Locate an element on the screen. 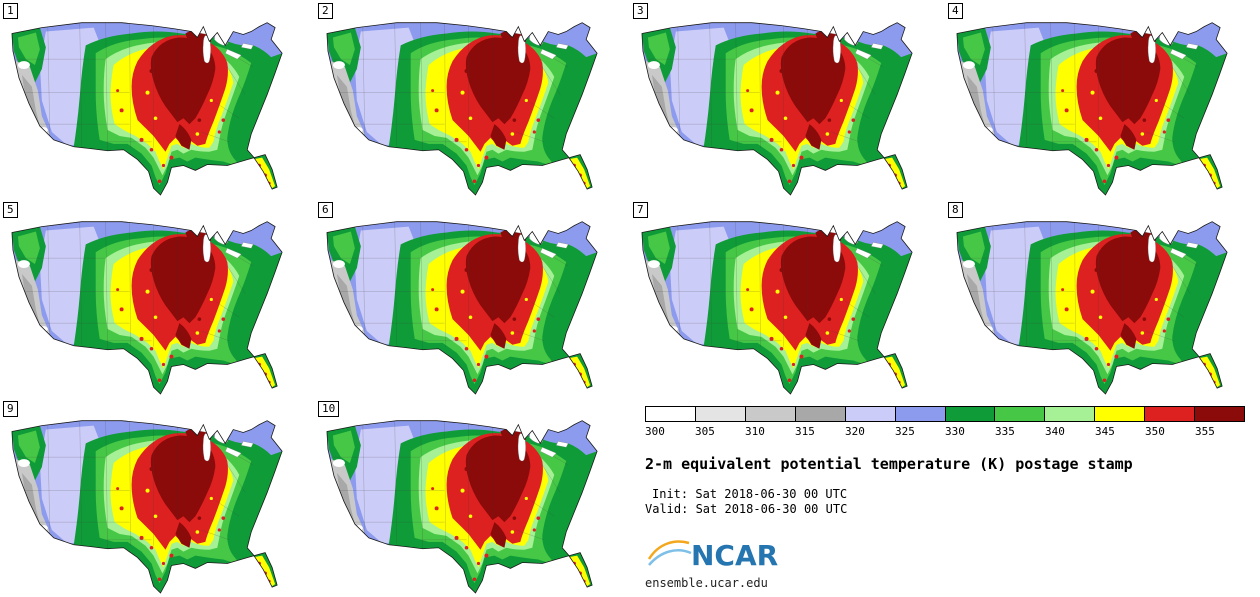 Image resolution: width=1260 pixels, height=597 pixels. panel-number-badge: 10 is located at coordinates (329, 409).